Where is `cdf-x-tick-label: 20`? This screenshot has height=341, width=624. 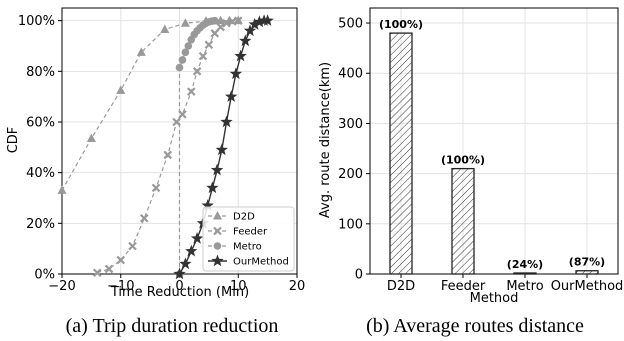 cdf-x-tick-label: 20 is located at coordinates (297, 286).